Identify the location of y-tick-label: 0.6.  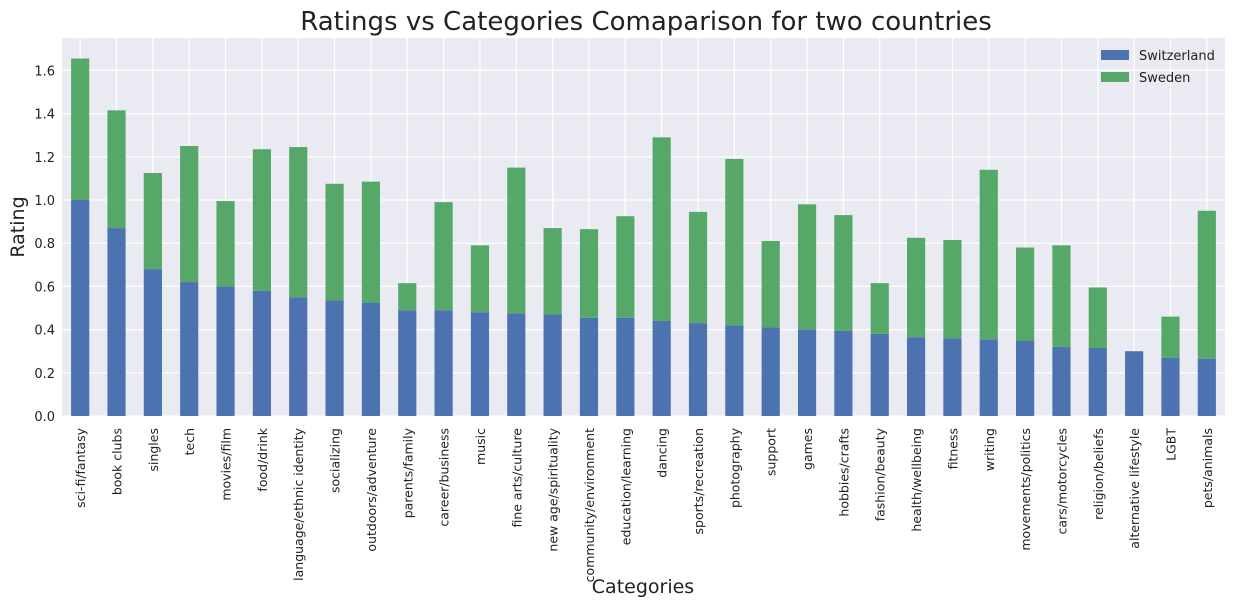
(44, 287).